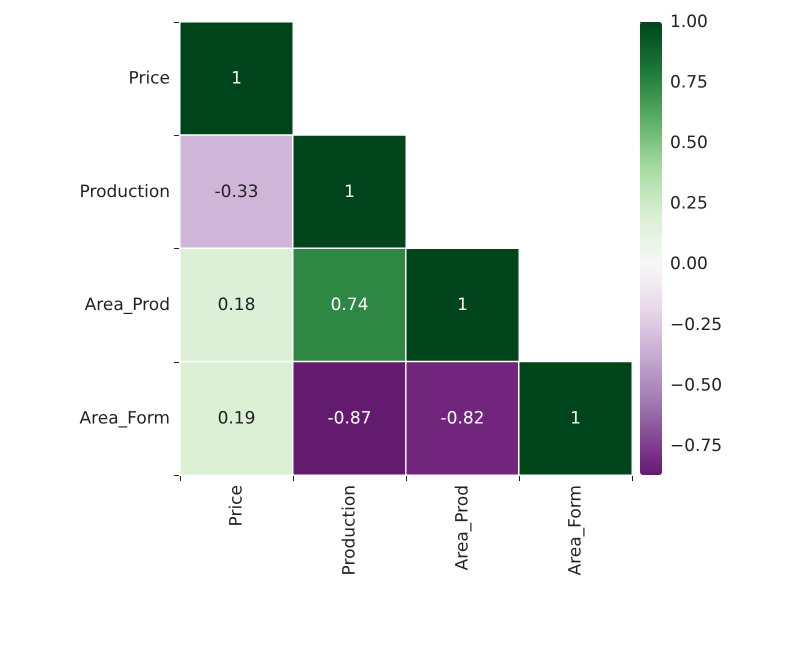  Describe the element at coordinates (689, 143) in the screenshot. I see `color-bar-label: 0.50` at that location.